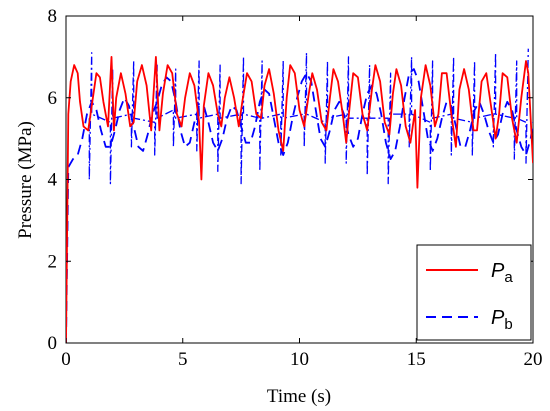 This screenshot has height=411, width=550. I want to click on legend: Pa Pb, so click(474, 292).